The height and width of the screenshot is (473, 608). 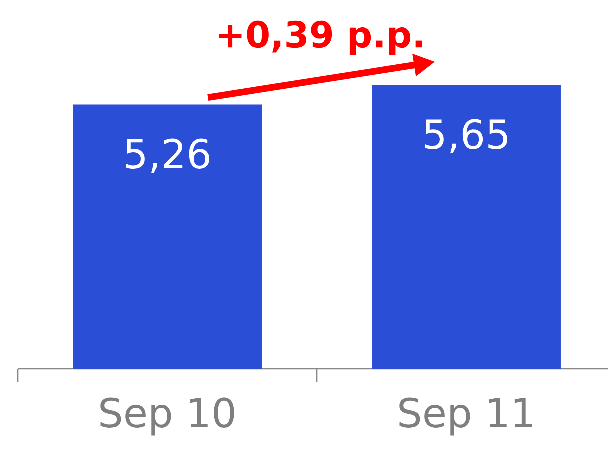 What do you see at coordinates (167, 417) in the screenshot?
I see `x-tick-label: Sep 10` at bounding box center [167, 417].